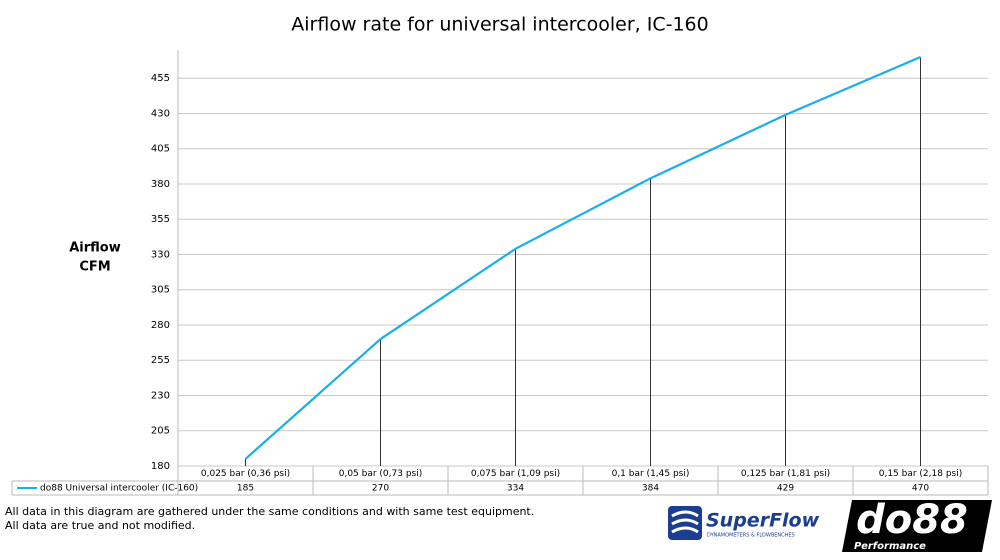 The image size is (1000, 560). What do you see at coordinates (160, 149) in the screenshot?
I see `y-tick-label: 405` at bounding box center [160, 149].